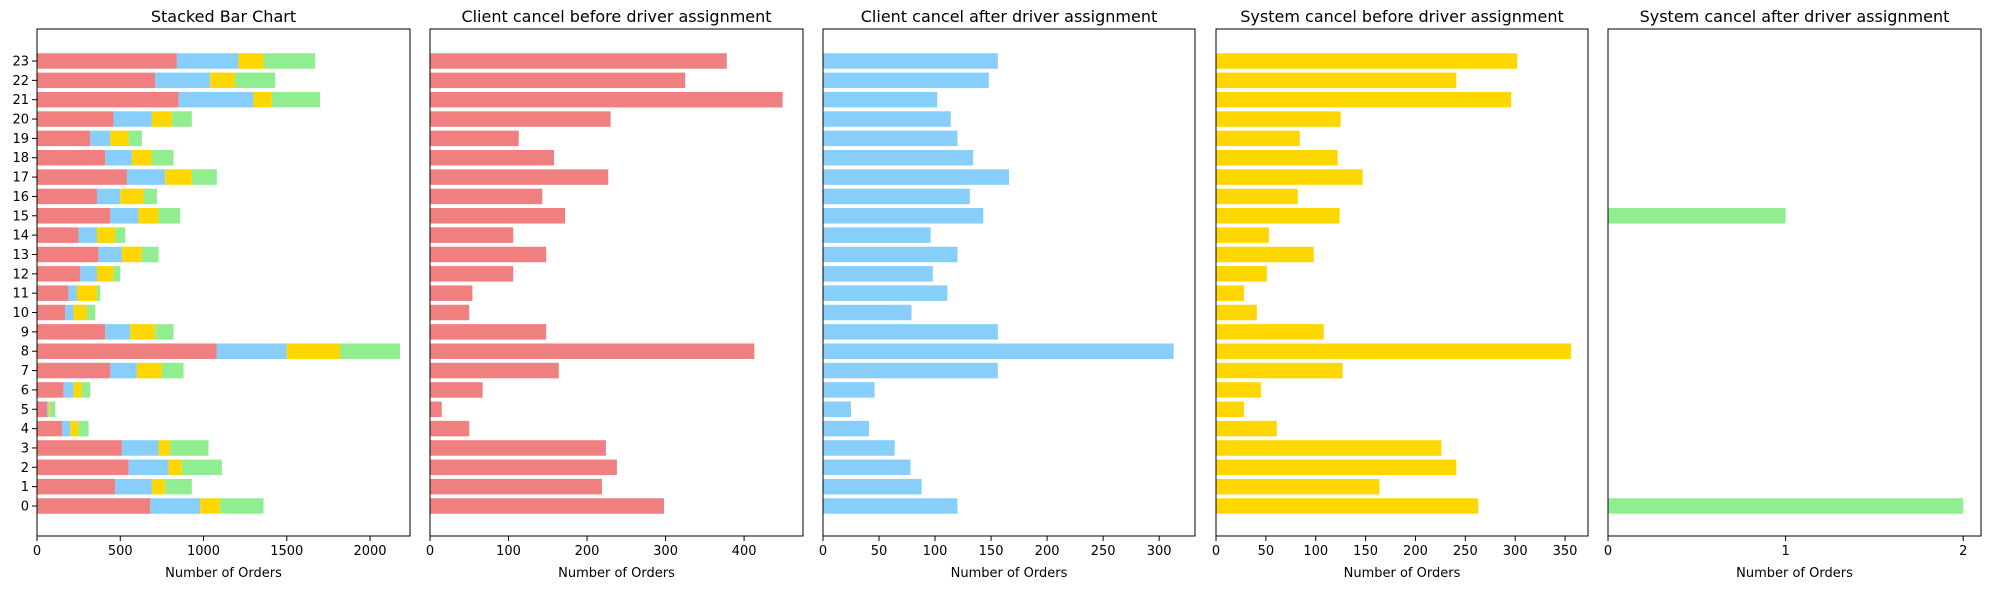 This screenshot has height=590, width=1989. What do you see at coordinates (20, 178) in the screenshot?
I see `y-tick-label-17: 17` at bounding box center [20, 178].